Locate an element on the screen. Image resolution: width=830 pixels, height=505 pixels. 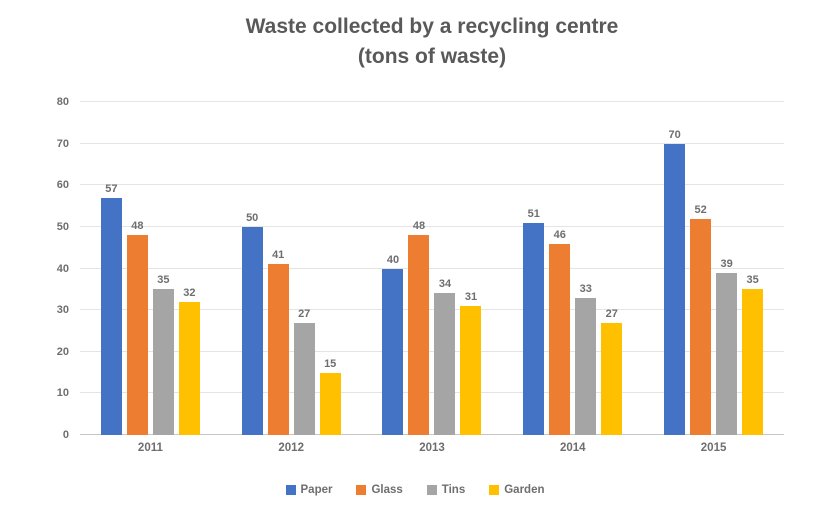
bar-group-2014: 51 46 33 27 is located at coordinates (572, 268).